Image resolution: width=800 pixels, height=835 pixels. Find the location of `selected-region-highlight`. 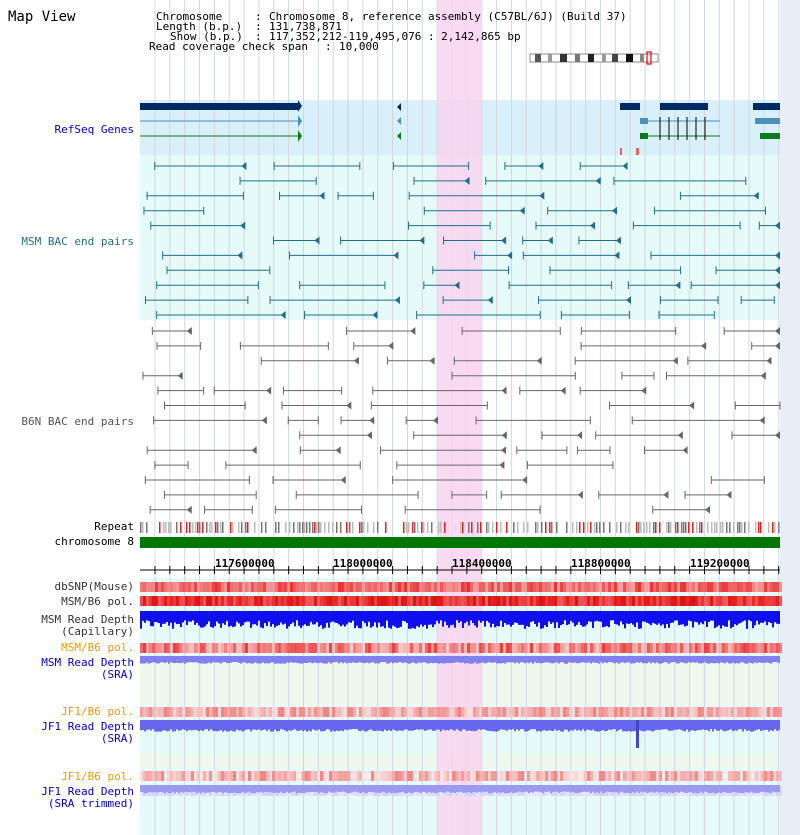

selected-region-highlight is located at coordinates (459, 417).